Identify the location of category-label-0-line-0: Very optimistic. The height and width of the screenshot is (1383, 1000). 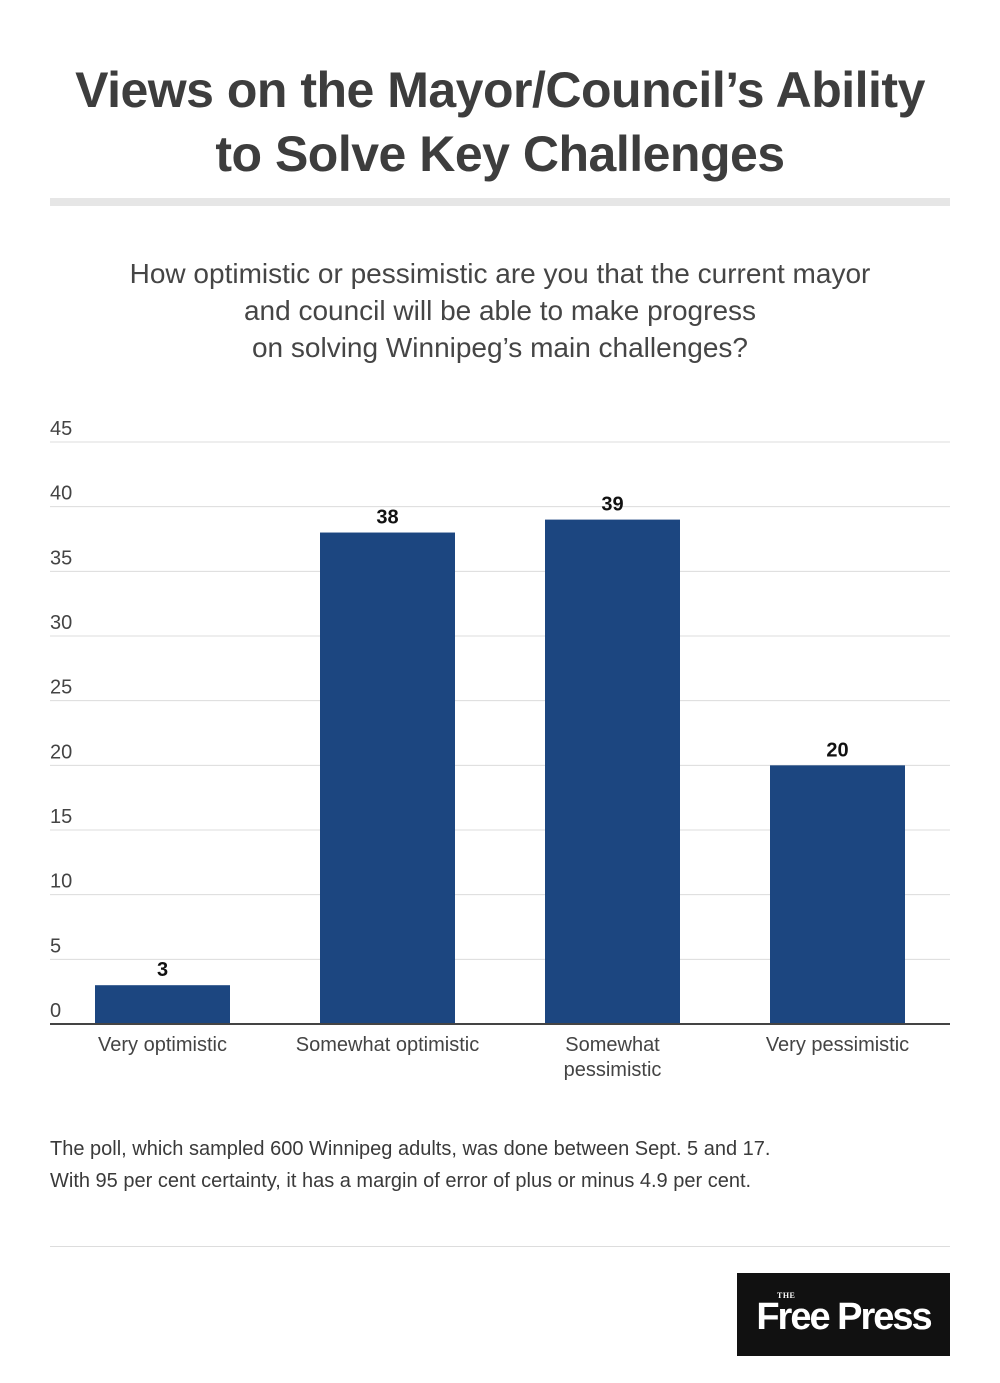
(162, 1045).